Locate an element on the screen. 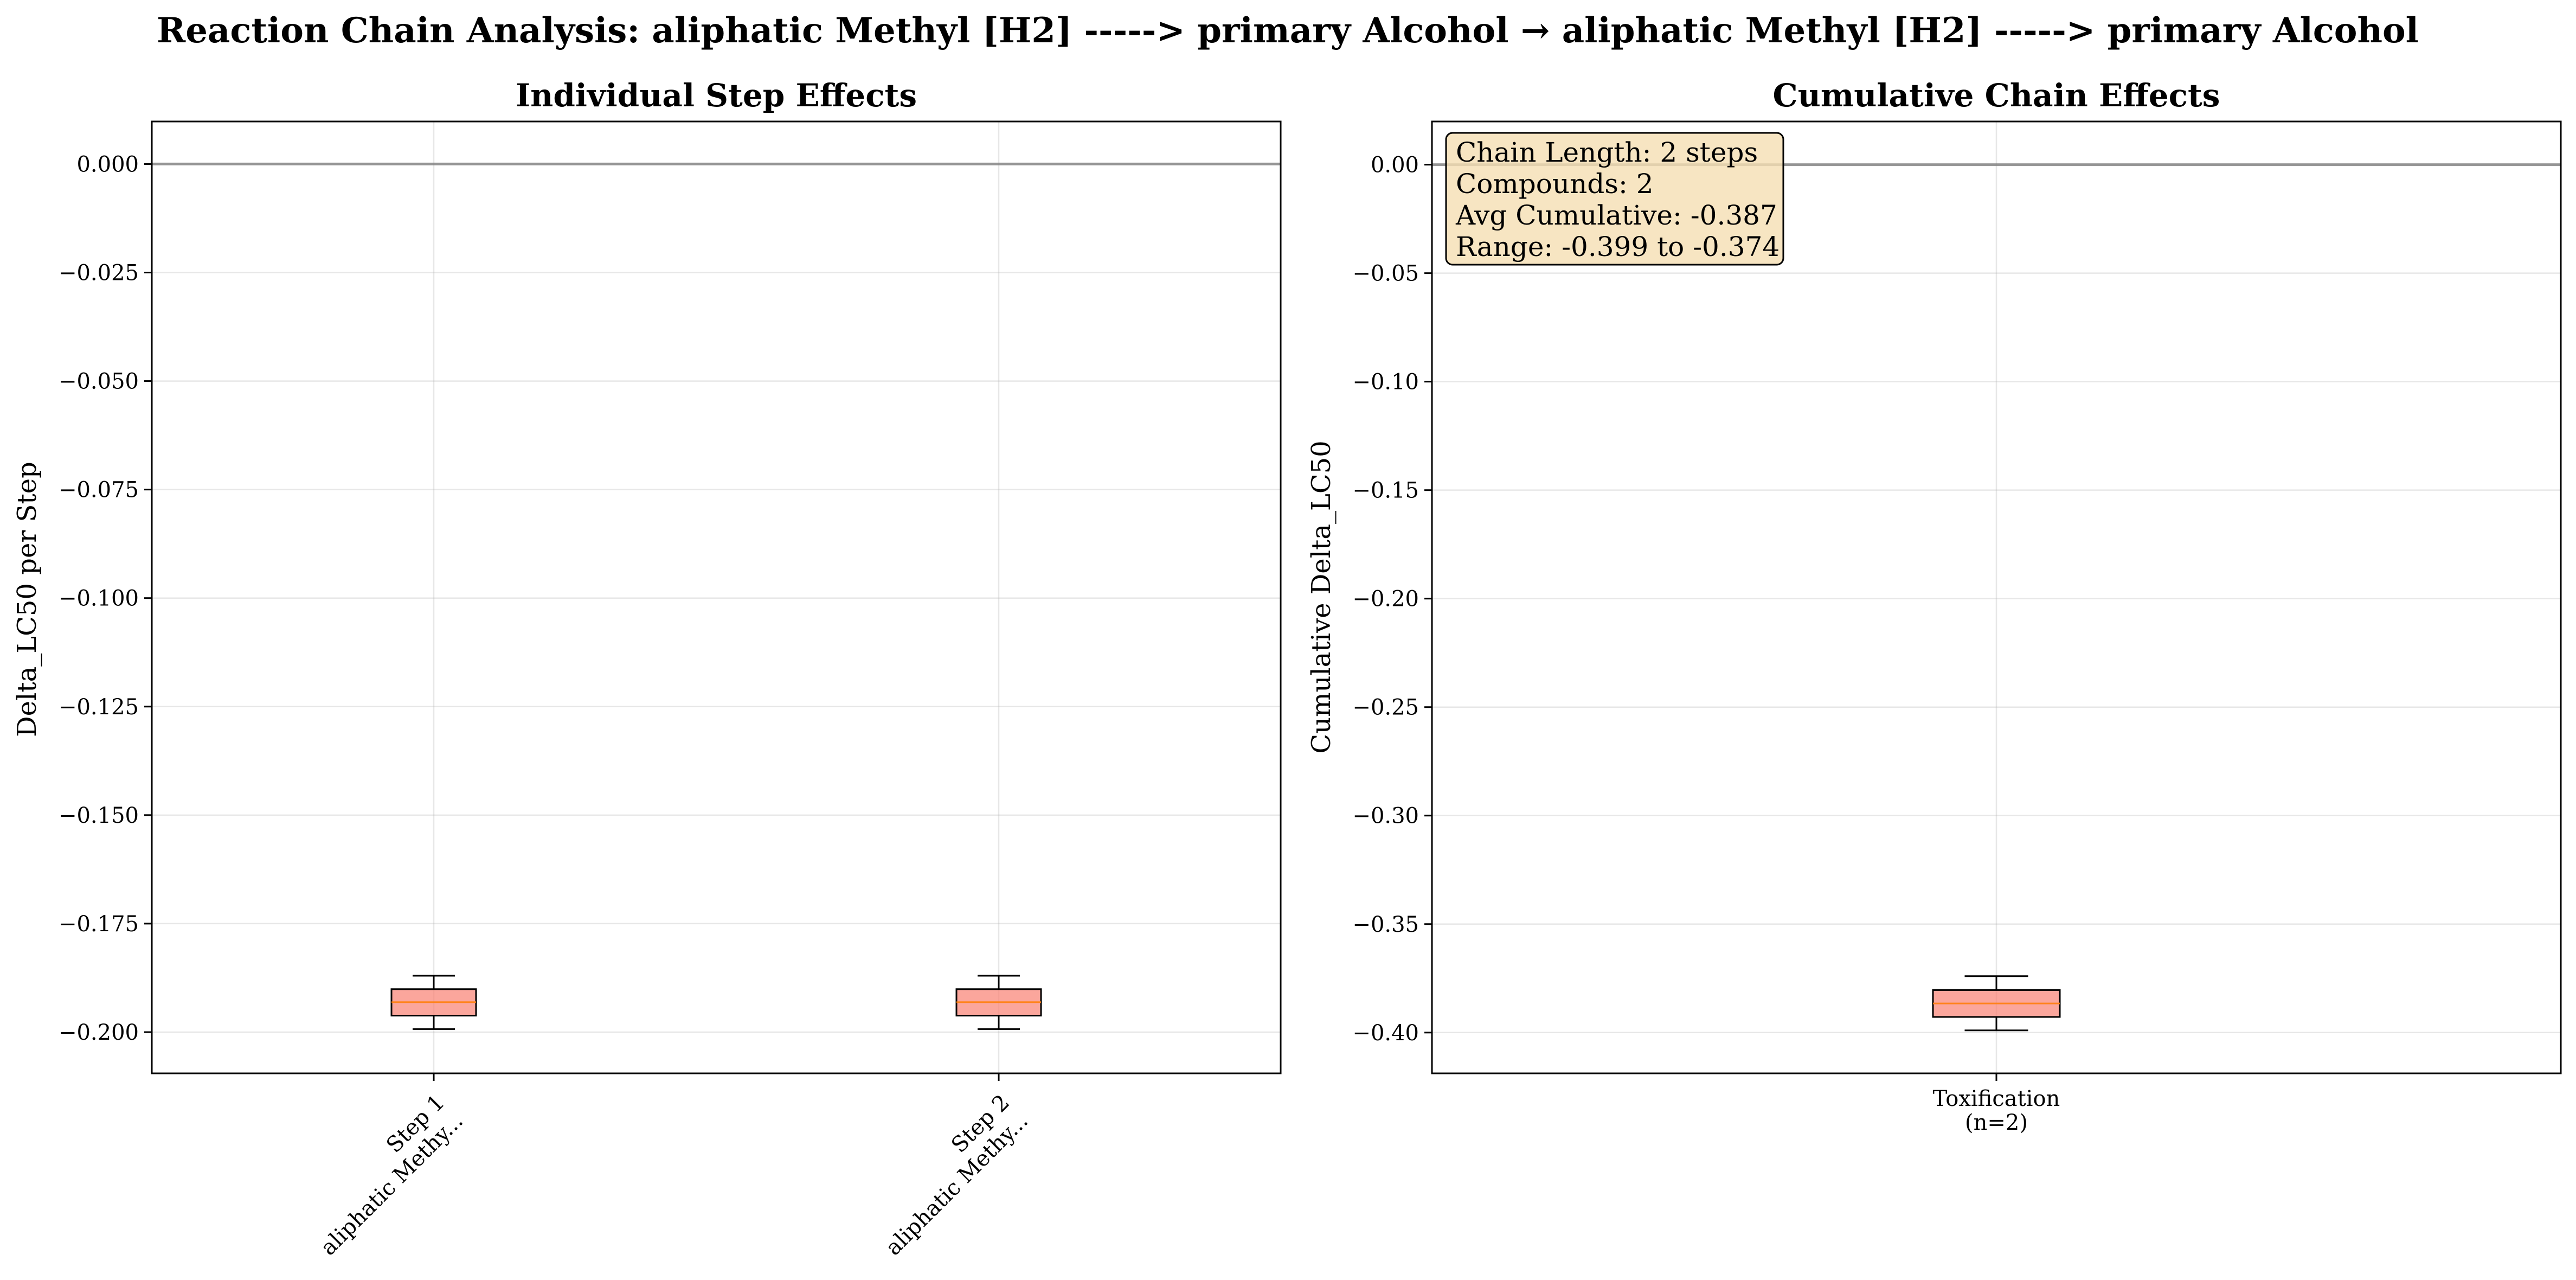 This screenshot has width=2576, height=1280. chain-summary-line-4: Range: -0.399 to -0.374 is located at coordinates (1618, 247).